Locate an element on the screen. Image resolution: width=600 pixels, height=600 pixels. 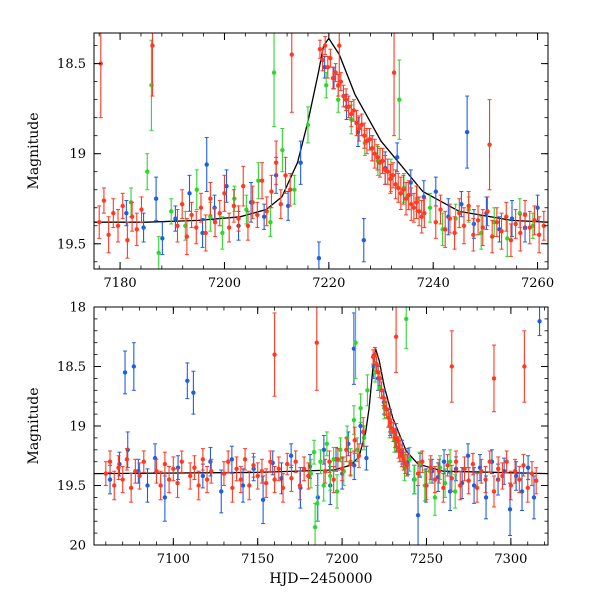
top-y-tick-label: 19.5 is located at coordinates (71, 244).